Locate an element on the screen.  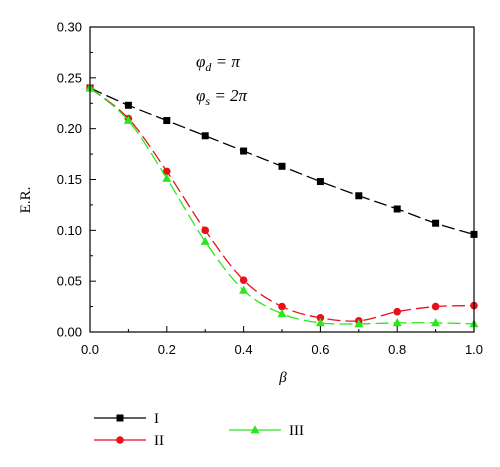
y-tick-label-0: 0.00 is located at coordinates (69, 332).